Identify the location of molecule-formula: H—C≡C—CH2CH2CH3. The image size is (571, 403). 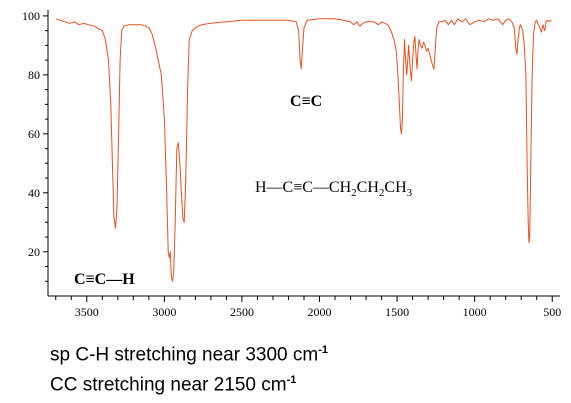
(334, 189).